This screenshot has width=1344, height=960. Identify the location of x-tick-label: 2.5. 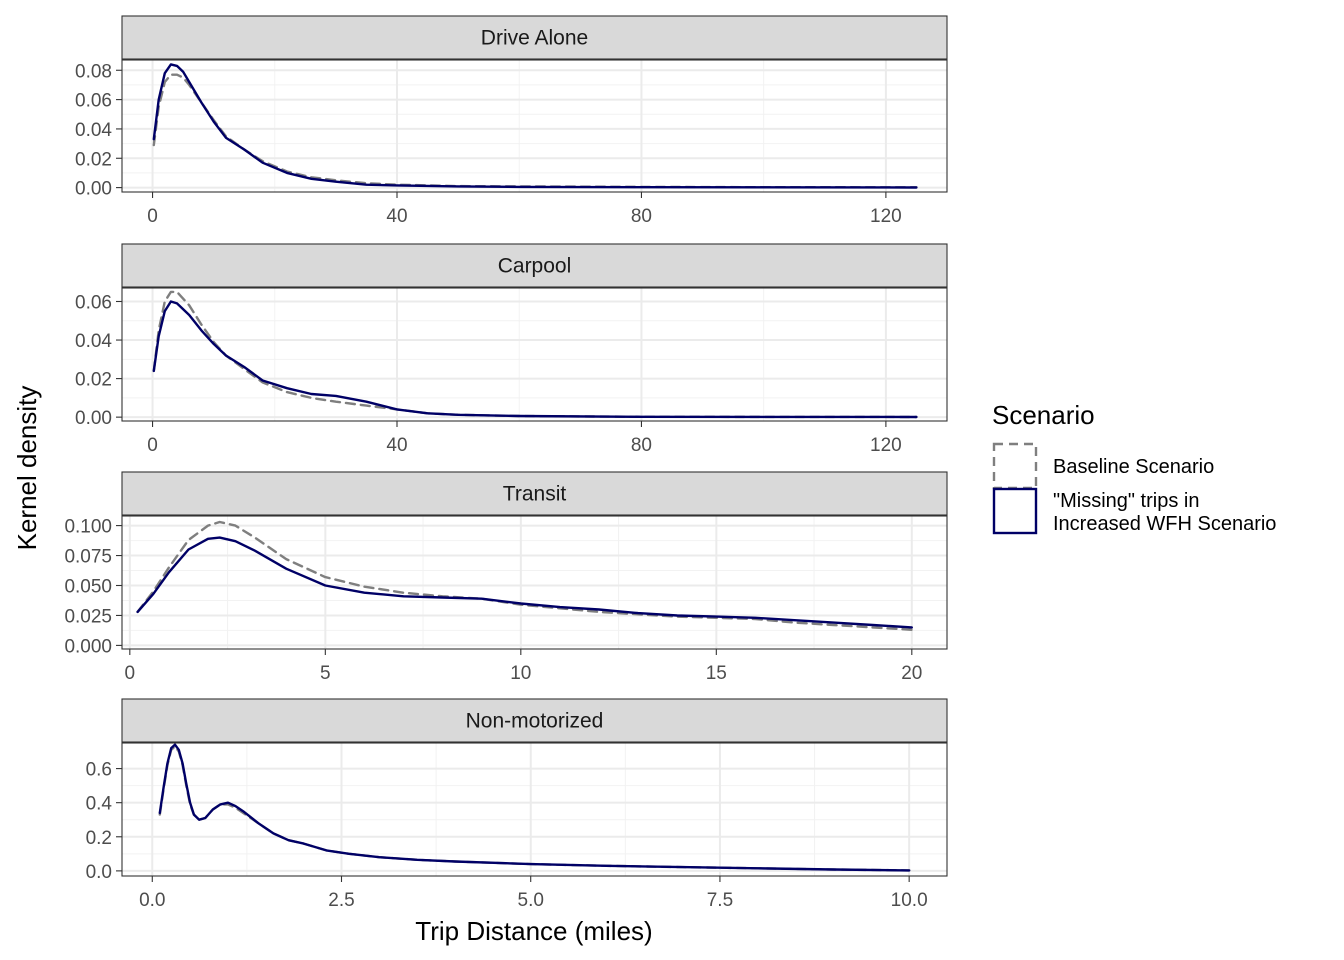
(341, 900).